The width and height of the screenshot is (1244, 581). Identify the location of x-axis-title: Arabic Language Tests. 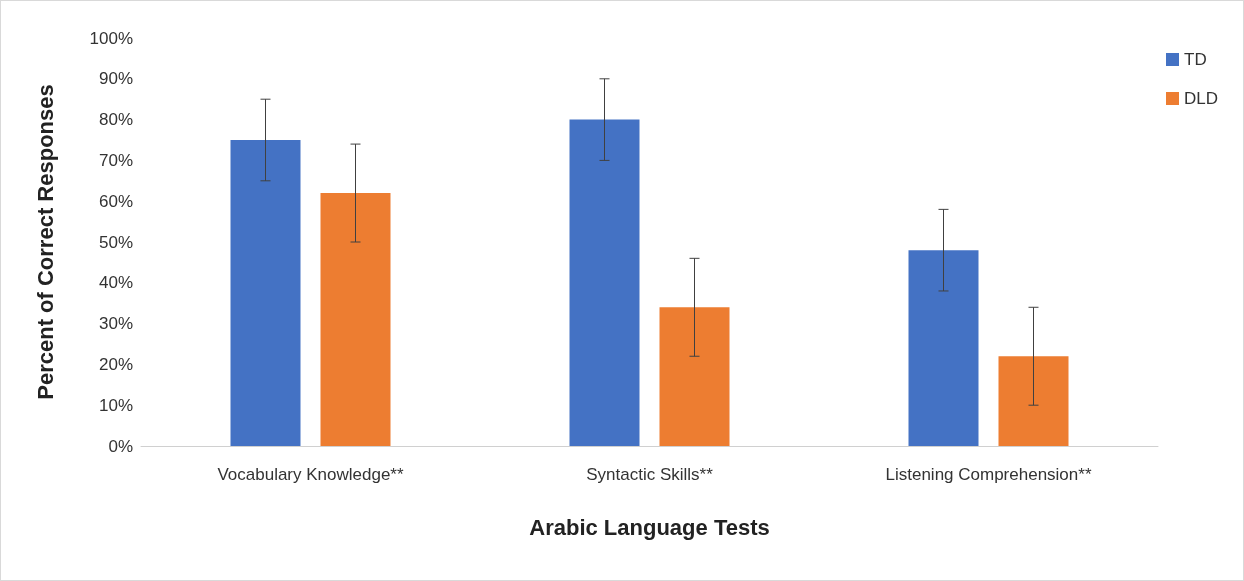
(649, 527).